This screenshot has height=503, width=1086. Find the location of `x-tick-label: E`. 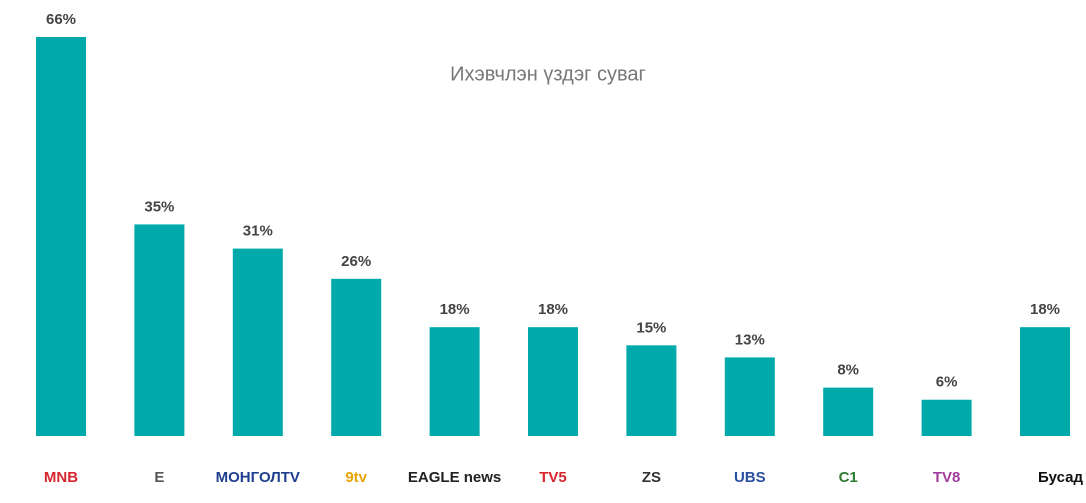

x-tick-label: E is located at coordinates (159, 477).